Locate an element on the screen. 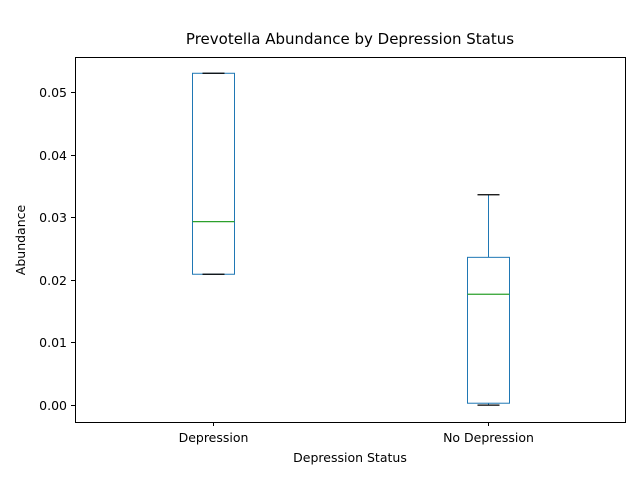 Image resolution: width=640 pixels, height=480 pixels. y-tick-label: 0.05 is located at coordinates (53, 92).